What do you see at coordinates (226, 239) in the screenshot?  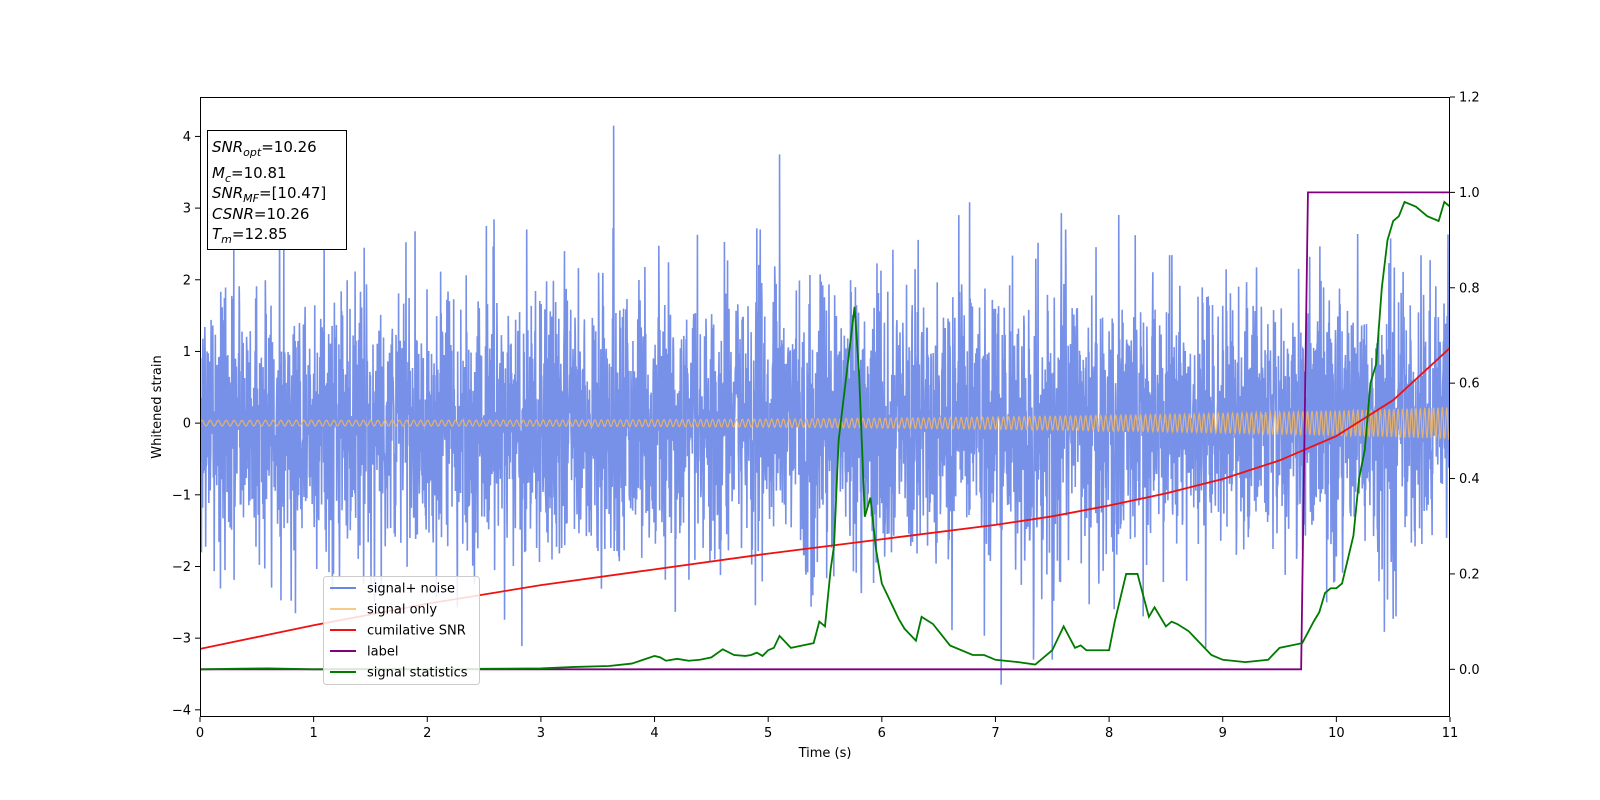 I see `annotation-tm-sub: m` at bounding box center [226, 239].